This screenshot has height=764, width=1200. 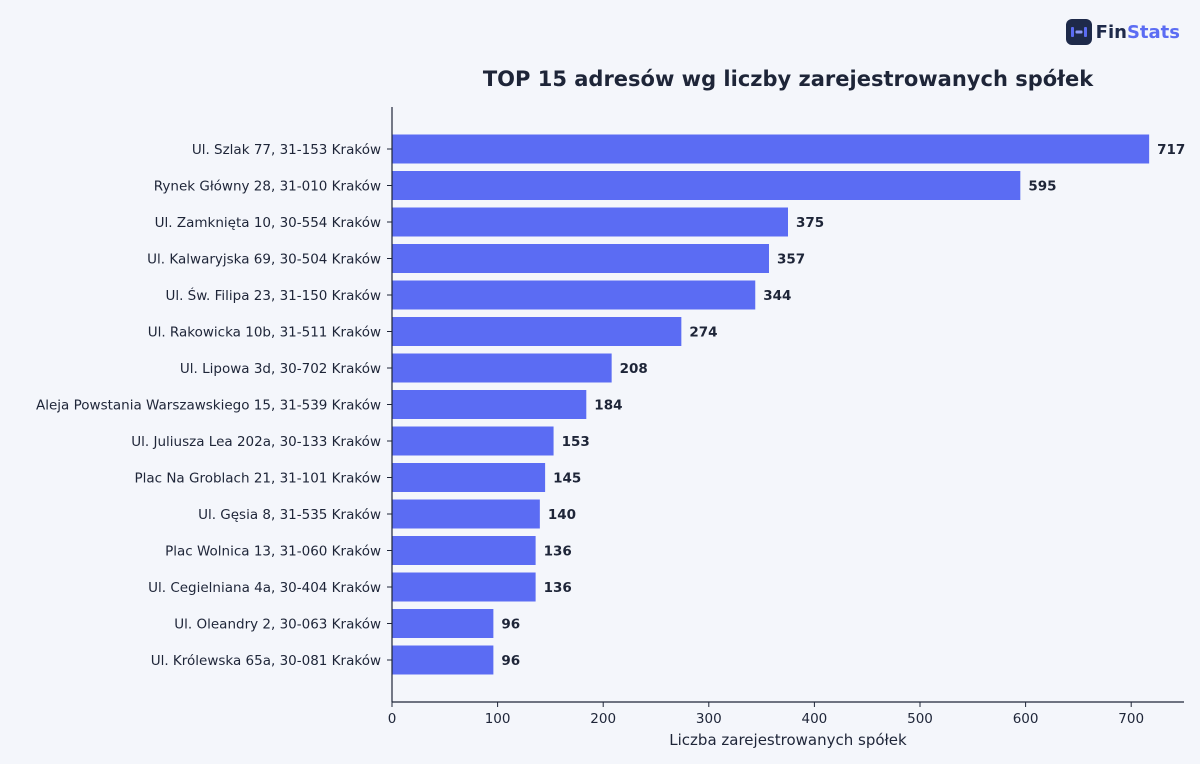 What do you see at coordinates (567, 479) in the screenshot?
I see `value-label: 145` at bounding box center [567, 479].